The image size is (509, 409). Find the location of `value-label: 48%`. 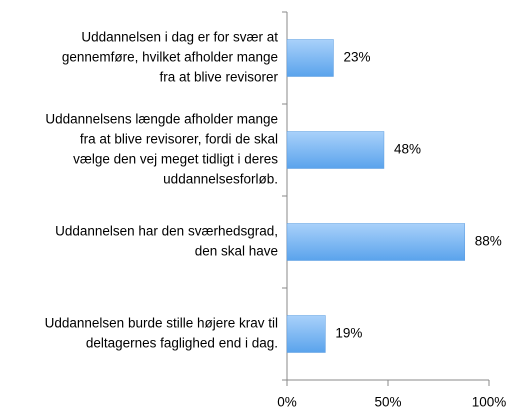

value-label: 48% is located at coordinates (407, 149).